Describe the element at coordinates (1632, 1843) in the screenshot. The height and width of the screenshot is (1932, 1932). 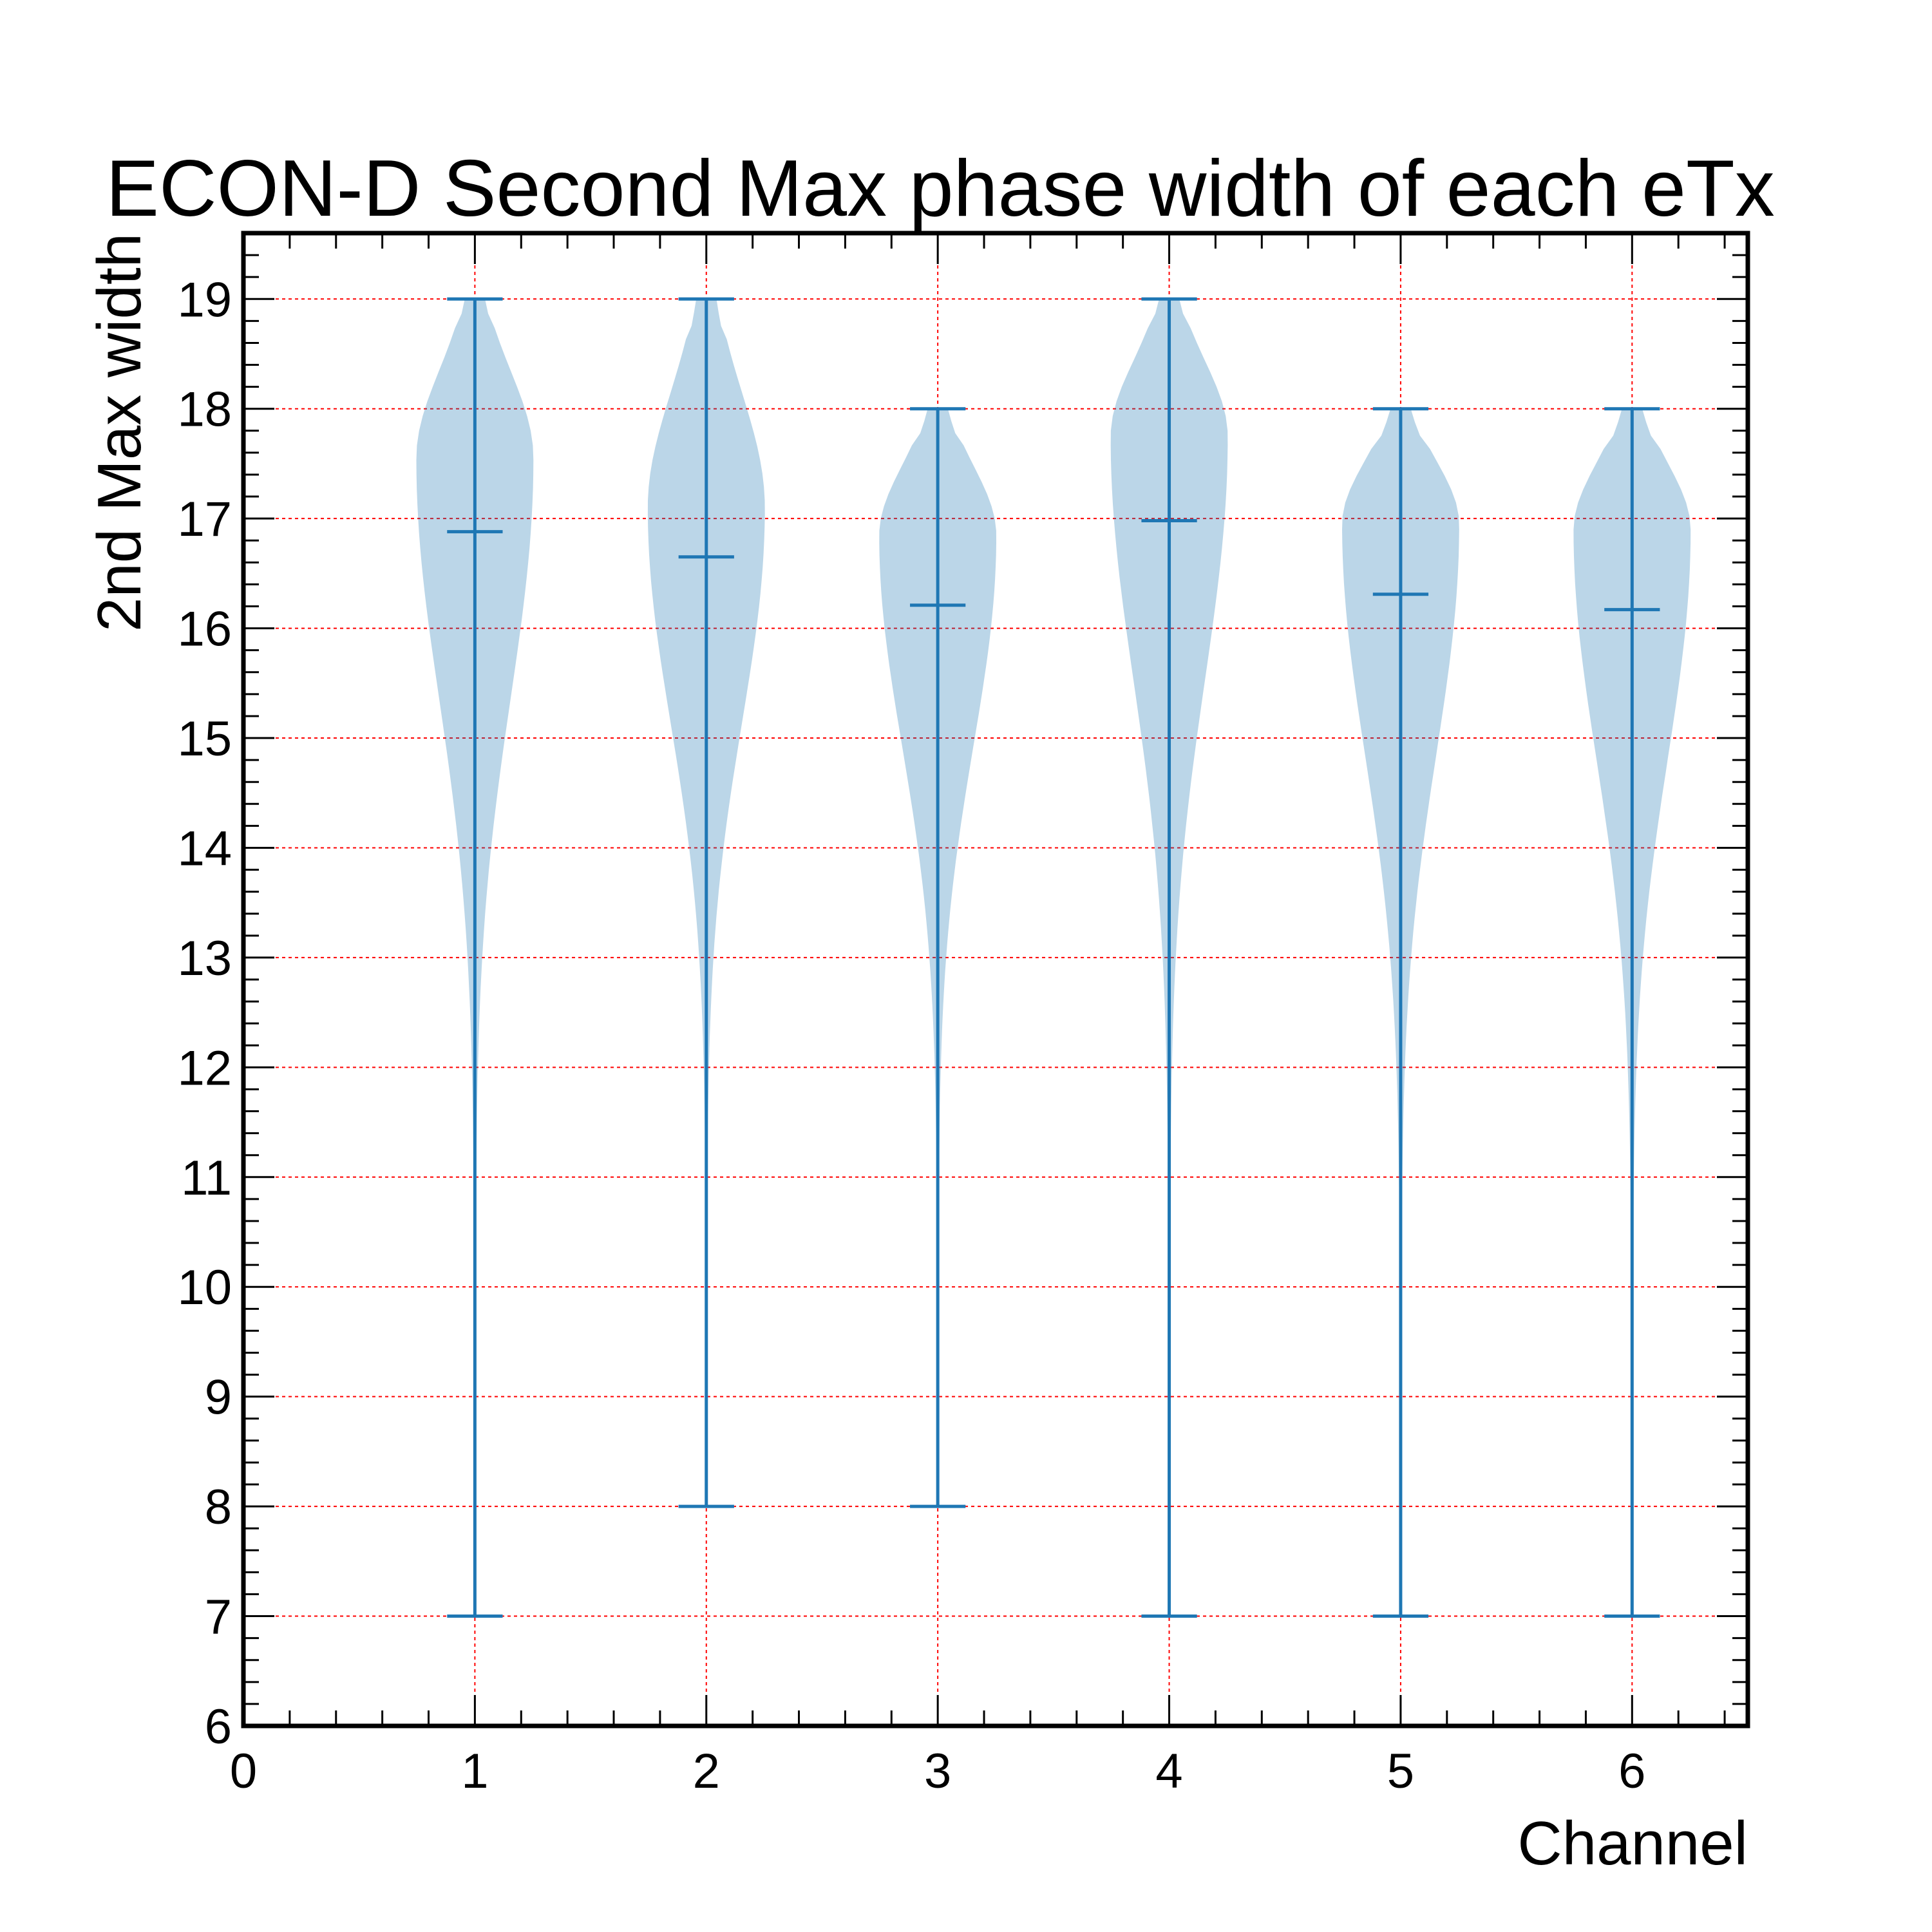
I see `x-axis-label: Channel` at that location.